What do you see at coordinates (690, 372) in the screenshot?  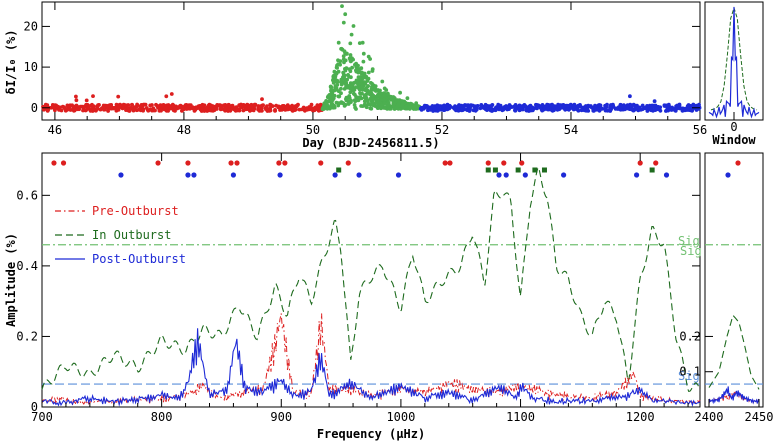 I see `y-tick-label: 0.1` at bounding box center [690, 372].